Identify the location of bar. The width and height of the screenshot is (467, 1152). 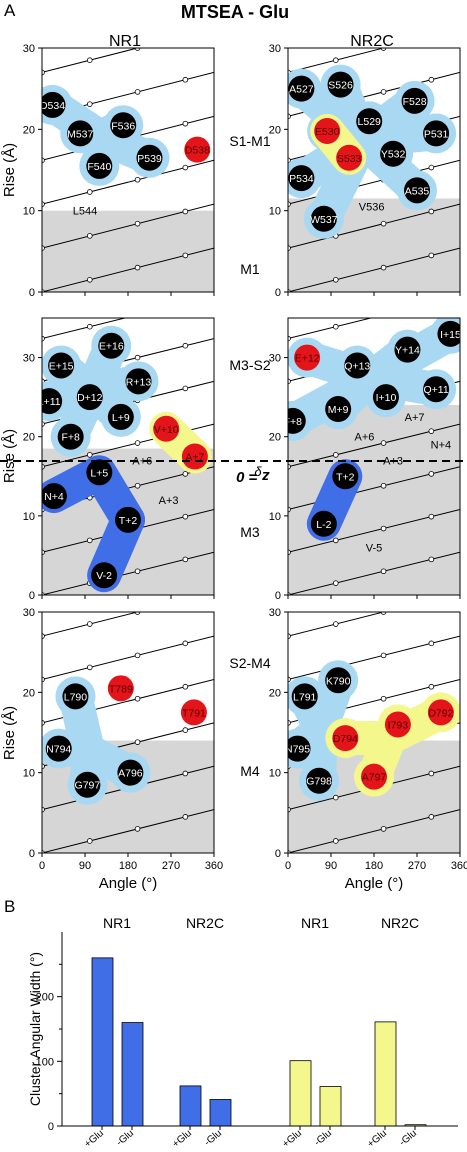
(300, 1093).